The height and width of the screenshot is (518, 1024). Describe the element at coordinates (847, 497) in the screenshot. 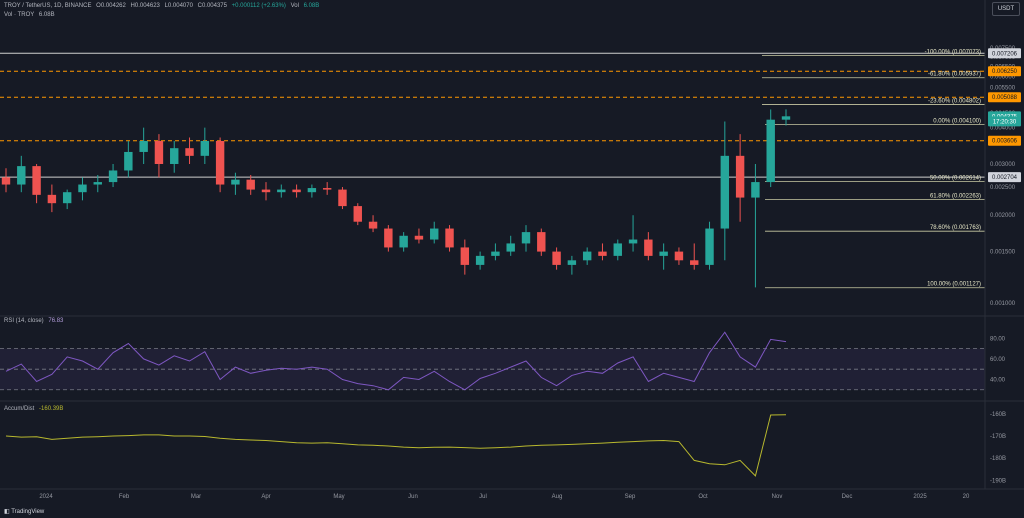

I see `x-tick-label: Dec` at that location.